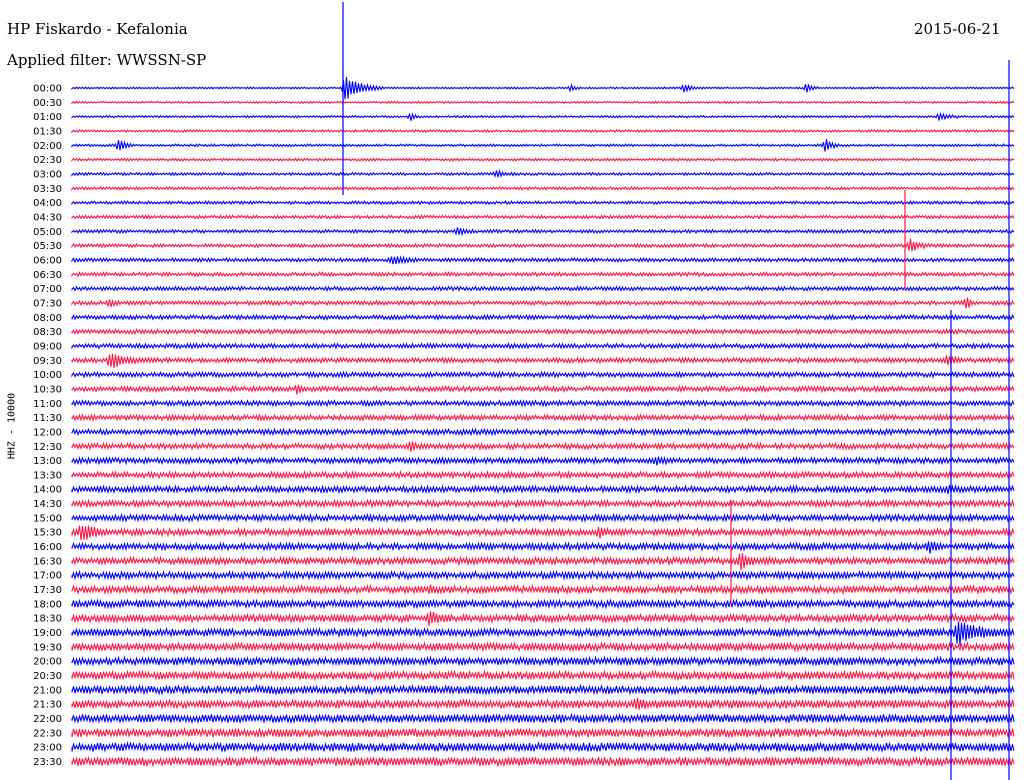 The width and height of the screenshot is (1024, 780). What do you see at coordinates (47, 518) in the screenshot?
I see `row-time-label: 15:00` at bounding box center [47, 518].